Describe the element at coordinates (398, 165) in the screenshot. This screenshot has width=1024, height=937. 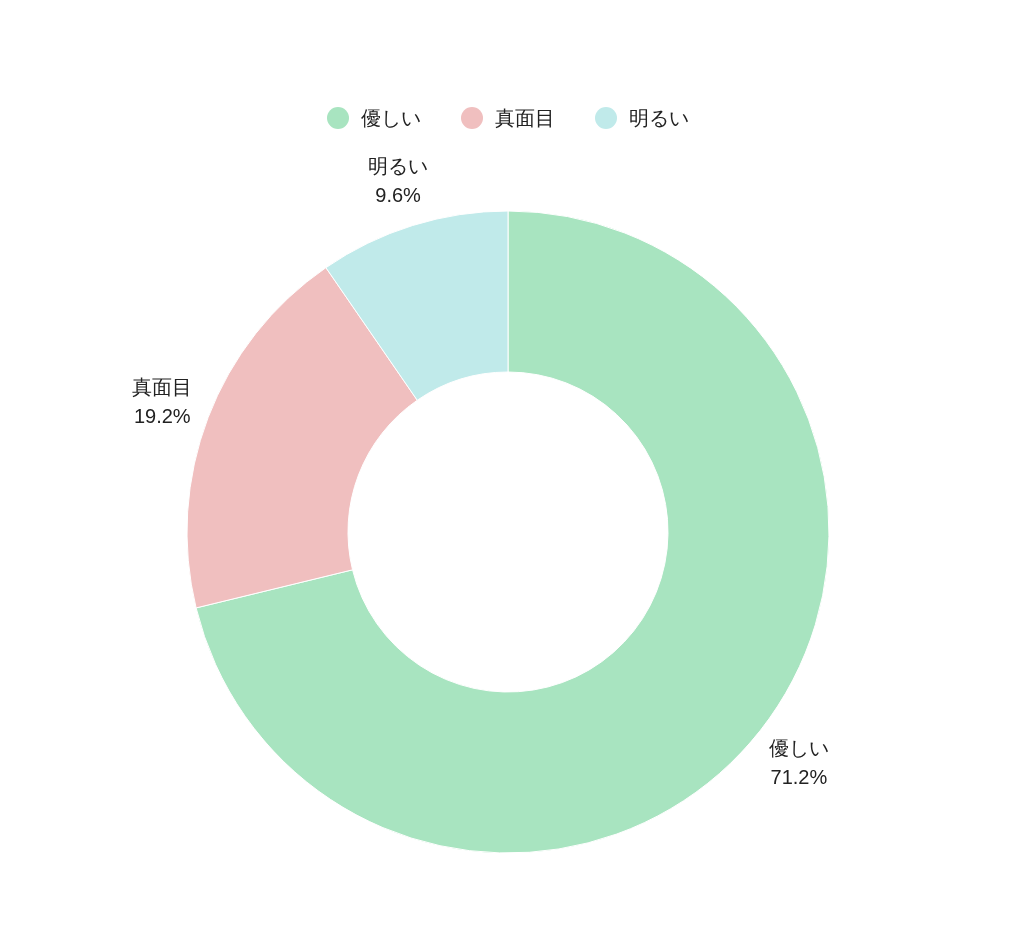
I see `slice-label: 明るい` at that location.